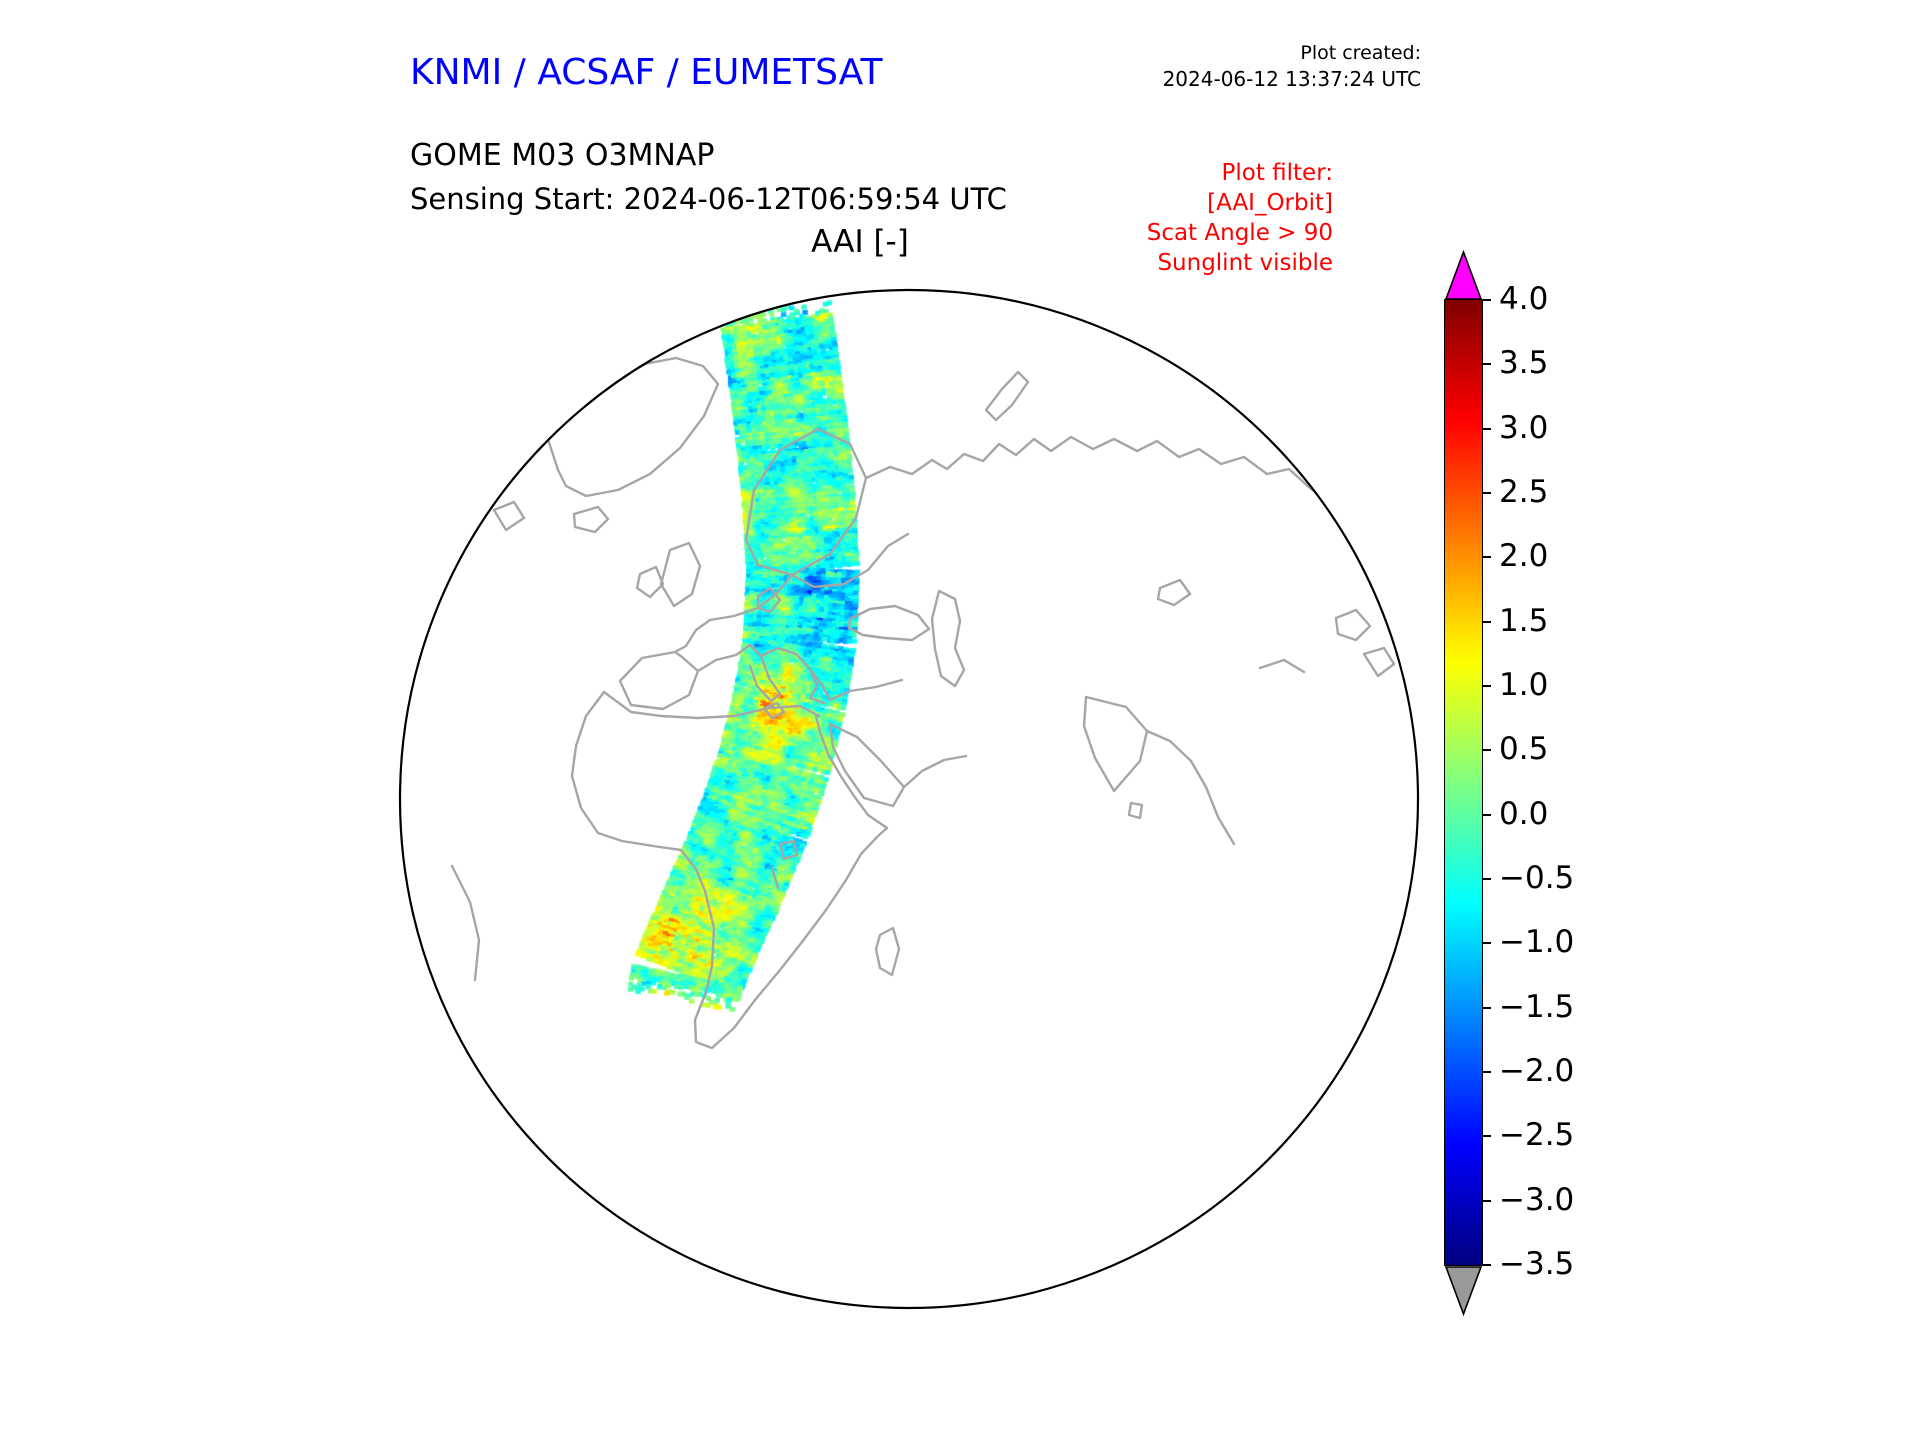 The height and width of the screenshot is (1440, 1920). Describe the element at coordinates (1537, 1199) in the screenshot. I see `colorbar-tick-label: −3.0` at that location.